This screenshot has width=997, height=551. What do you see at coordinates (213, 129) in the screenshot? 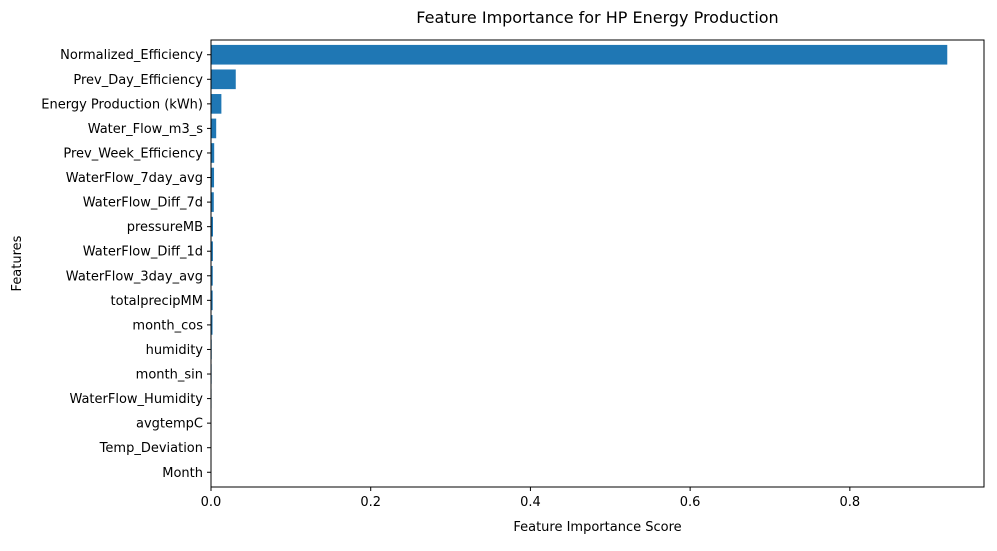
I see `bar-water-flow-m3-s` at bounding box center [213, 129].